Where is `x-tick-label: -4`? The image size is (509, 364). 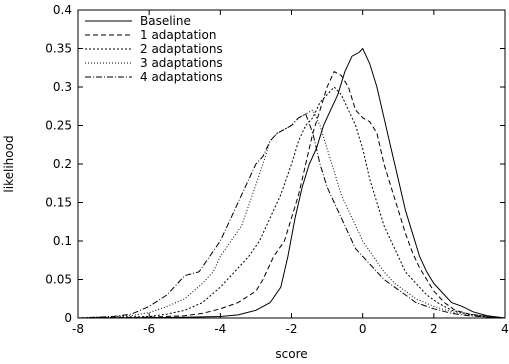 x-tick-label: -4 is located at coordinates (220, 329).